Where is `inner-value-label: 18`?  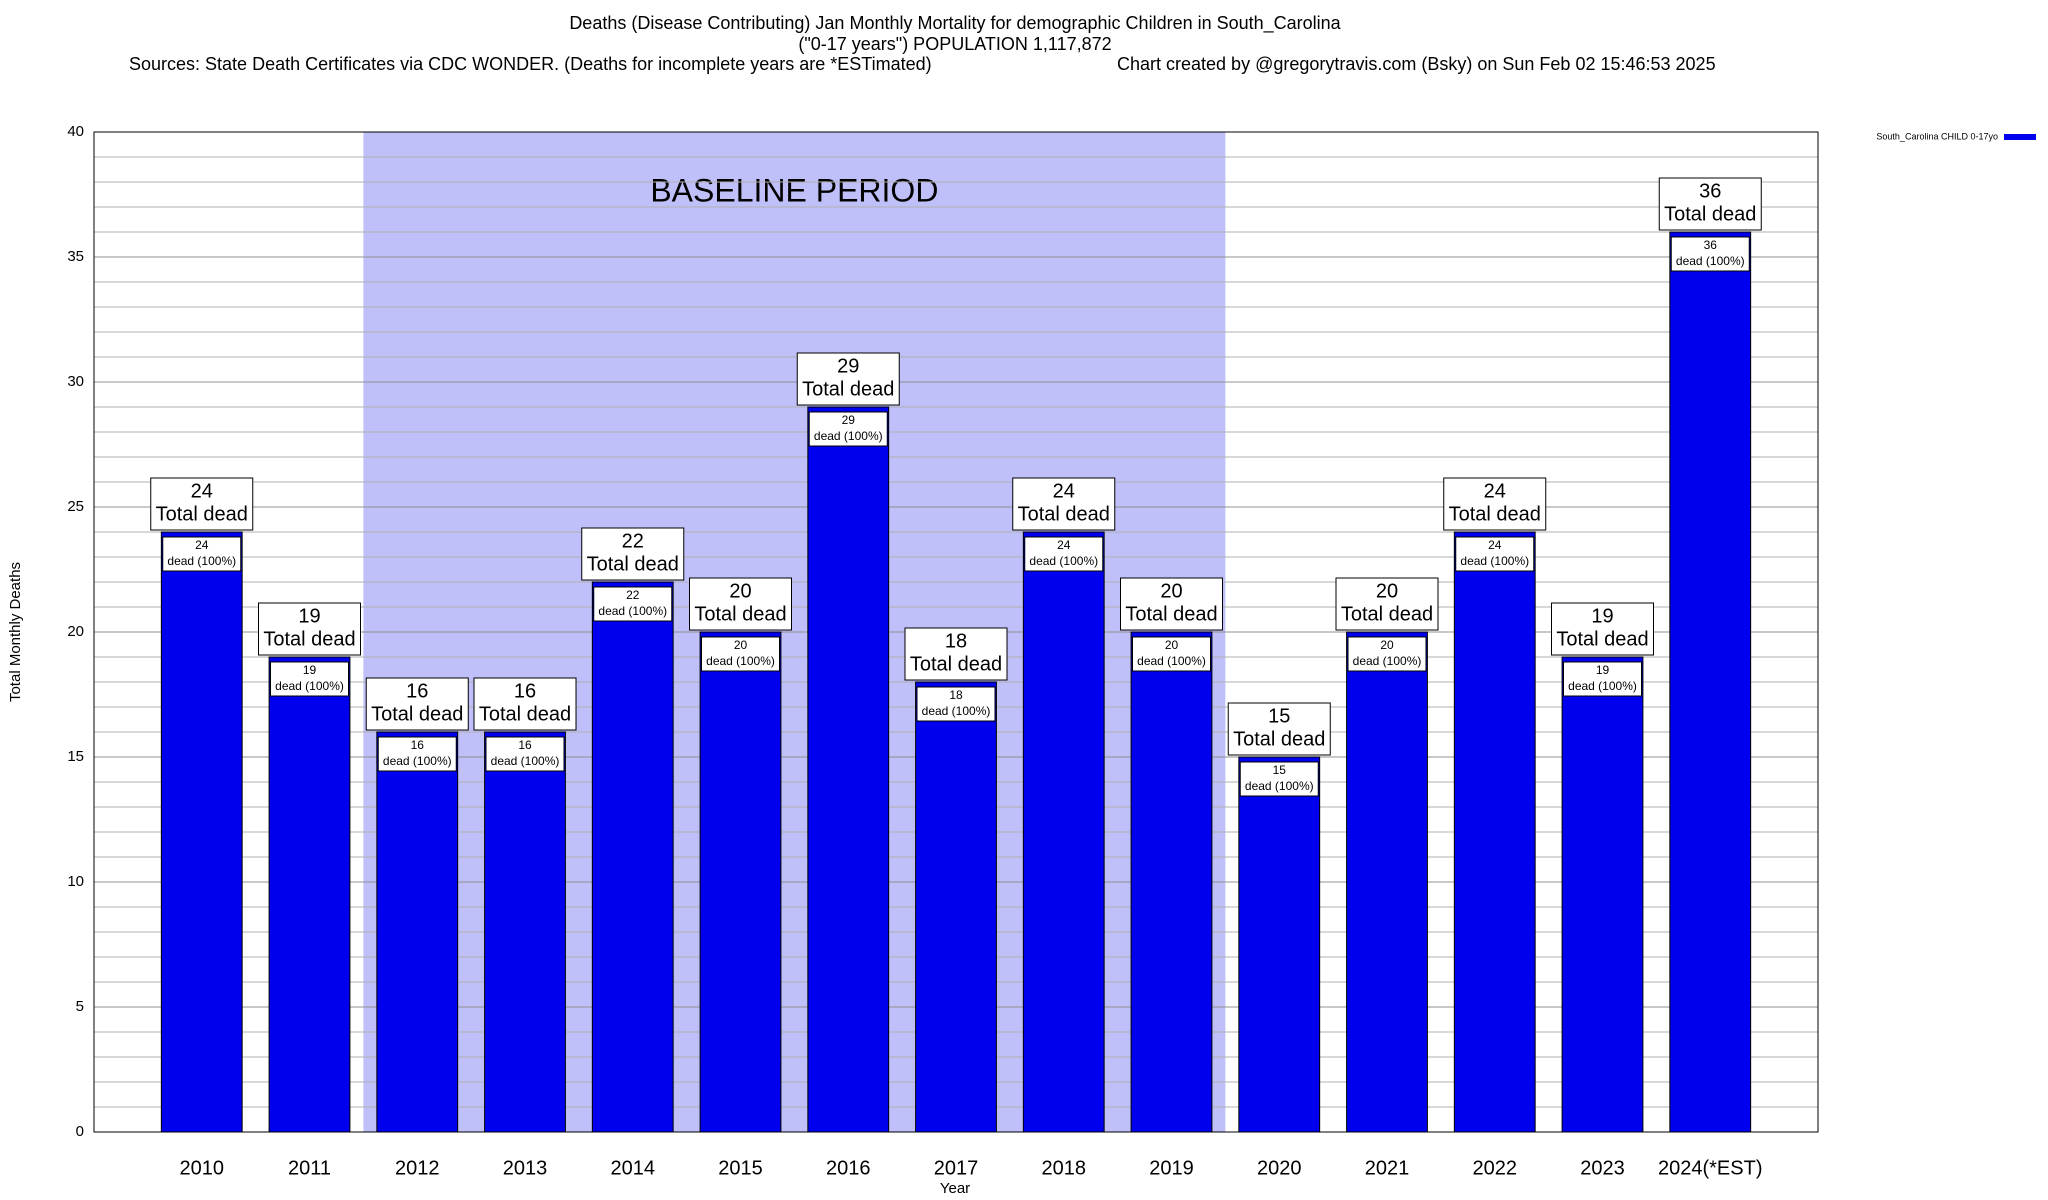 inner-value-label: 18 is located at coordinates (956, 695).